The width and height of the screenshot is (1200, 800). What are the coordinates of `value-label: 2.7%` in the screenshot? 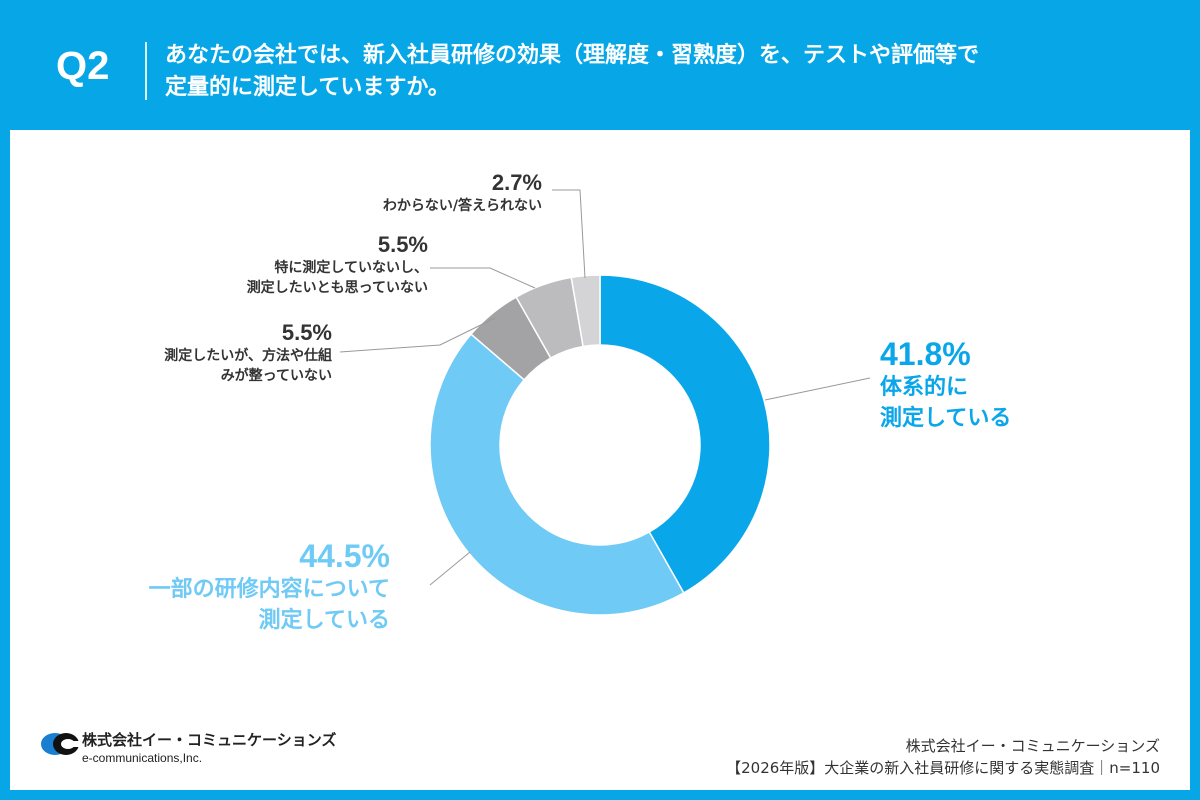 It's located at (516, 182).